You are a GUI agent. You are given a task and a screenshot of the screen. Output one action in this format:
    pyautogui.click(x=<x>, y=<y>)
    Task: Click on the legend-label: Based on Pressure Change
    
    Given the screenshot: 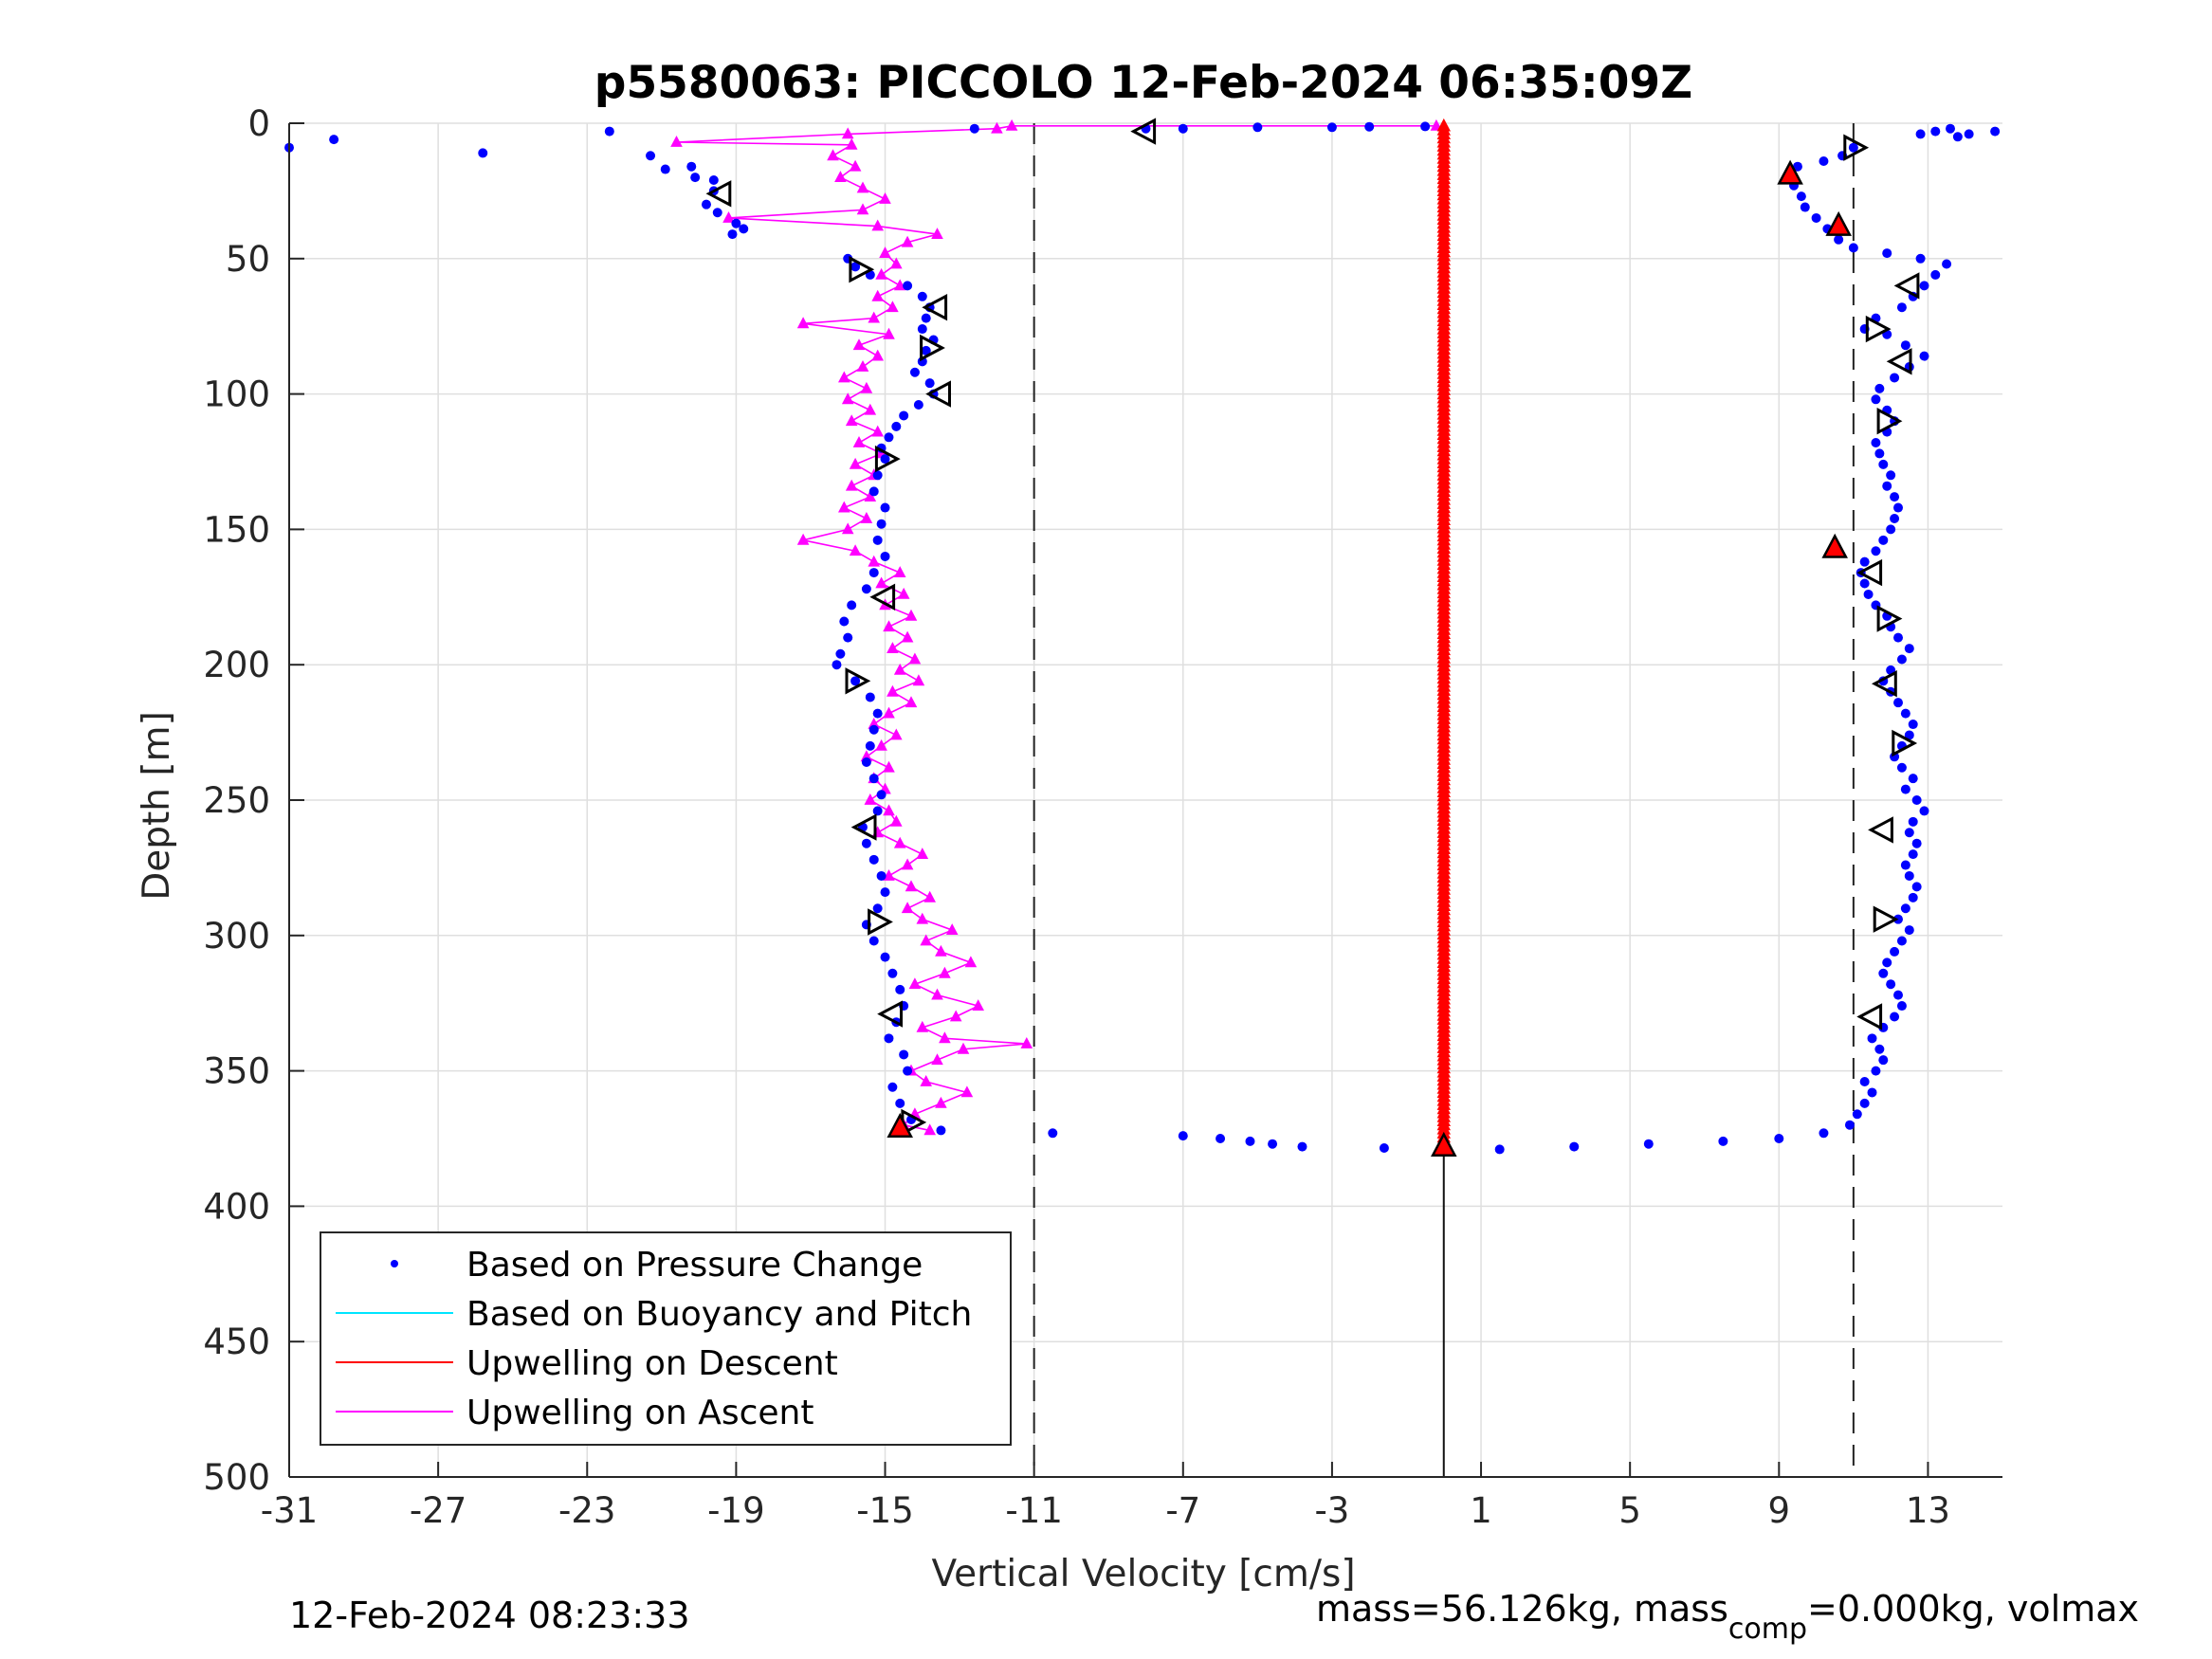 What is the action you would take?
    pyautogui.click(x=694, y=1265)
    